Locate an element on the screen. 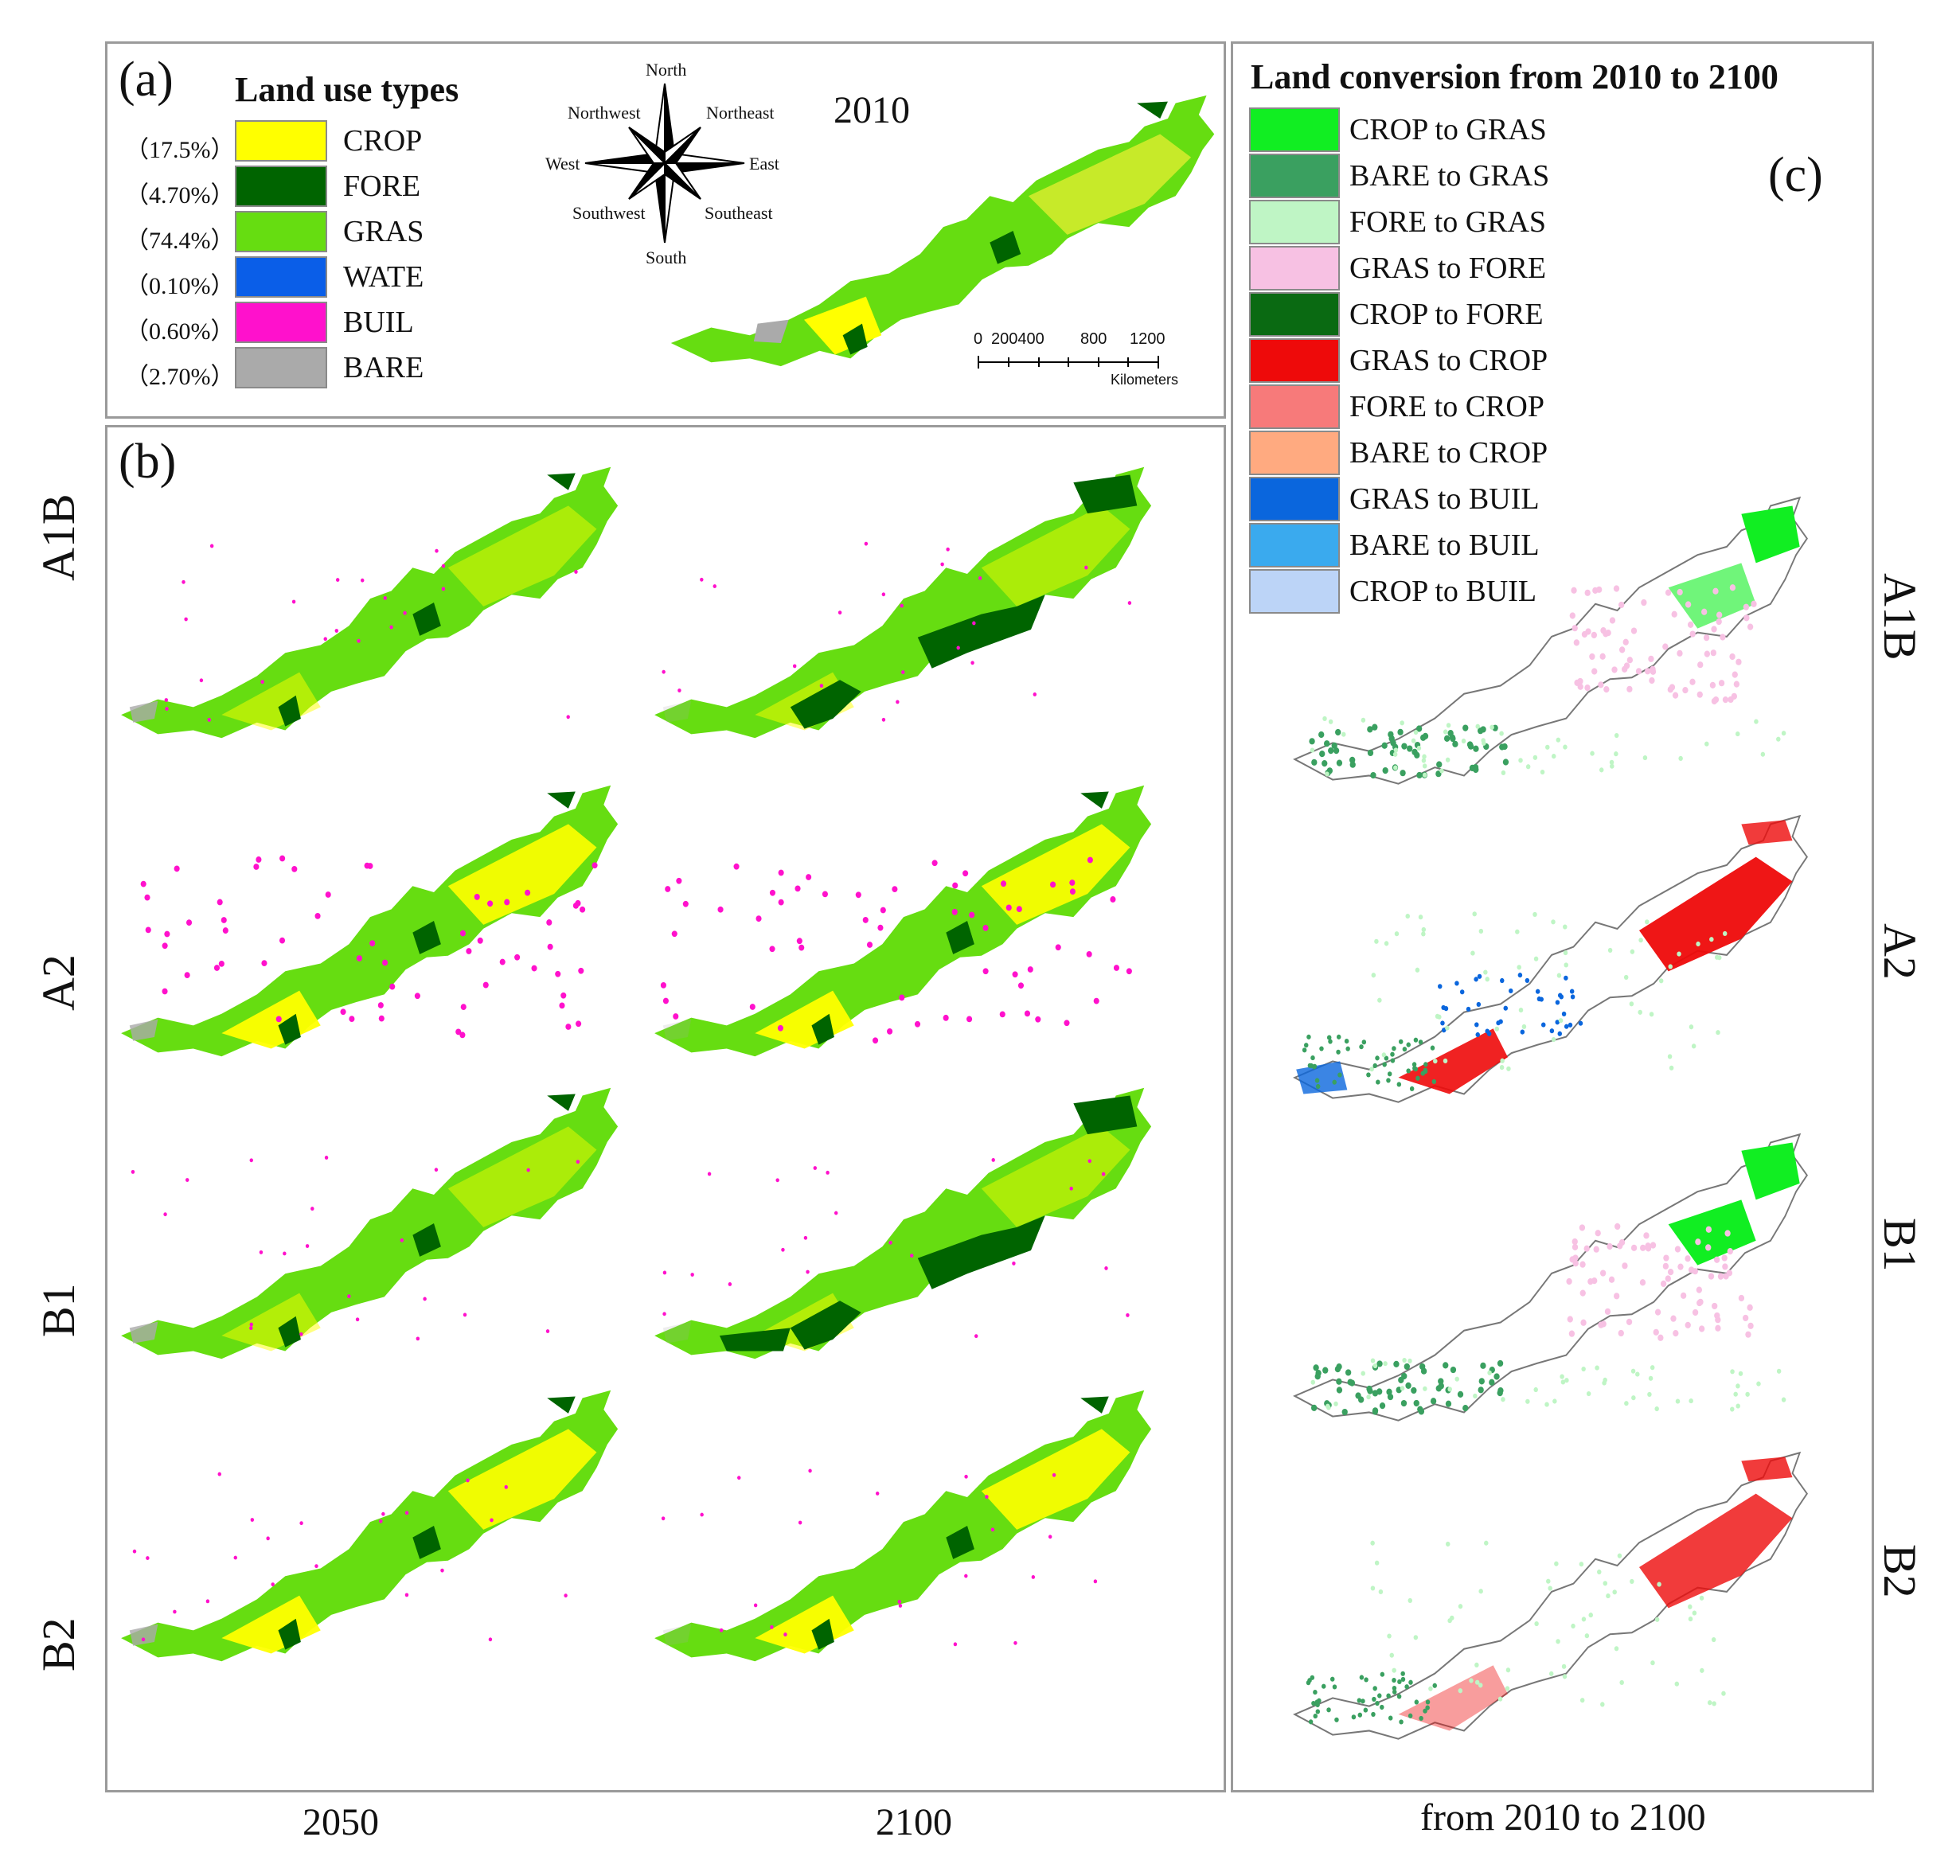 Image resolution: width=1960 pixels, height=1876 pixels. scale-tick-2: 800 is located at coordinates (1093, 339).